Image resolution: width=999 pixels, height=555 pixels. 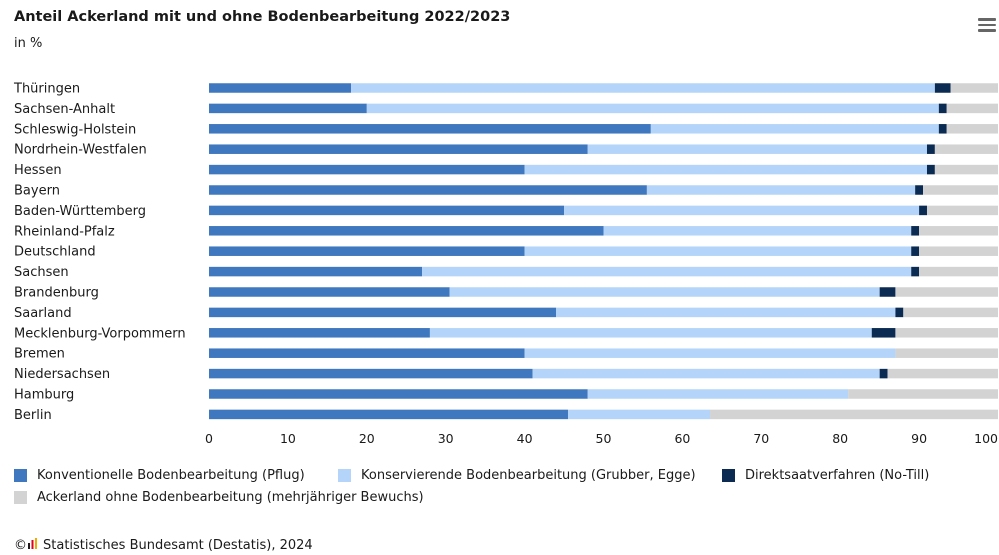 What do you see at coordinates (986, 438) in the screenshot?
I see `x-tick-label: 100` at bounding box center [986, 438].